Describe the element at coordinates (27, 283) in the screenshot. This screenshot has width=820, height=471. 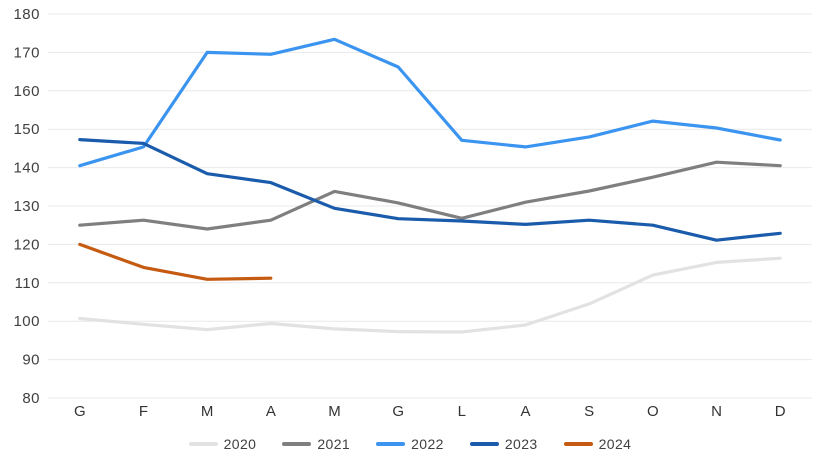
I see `y-axis-tick-label: 110` at that location.